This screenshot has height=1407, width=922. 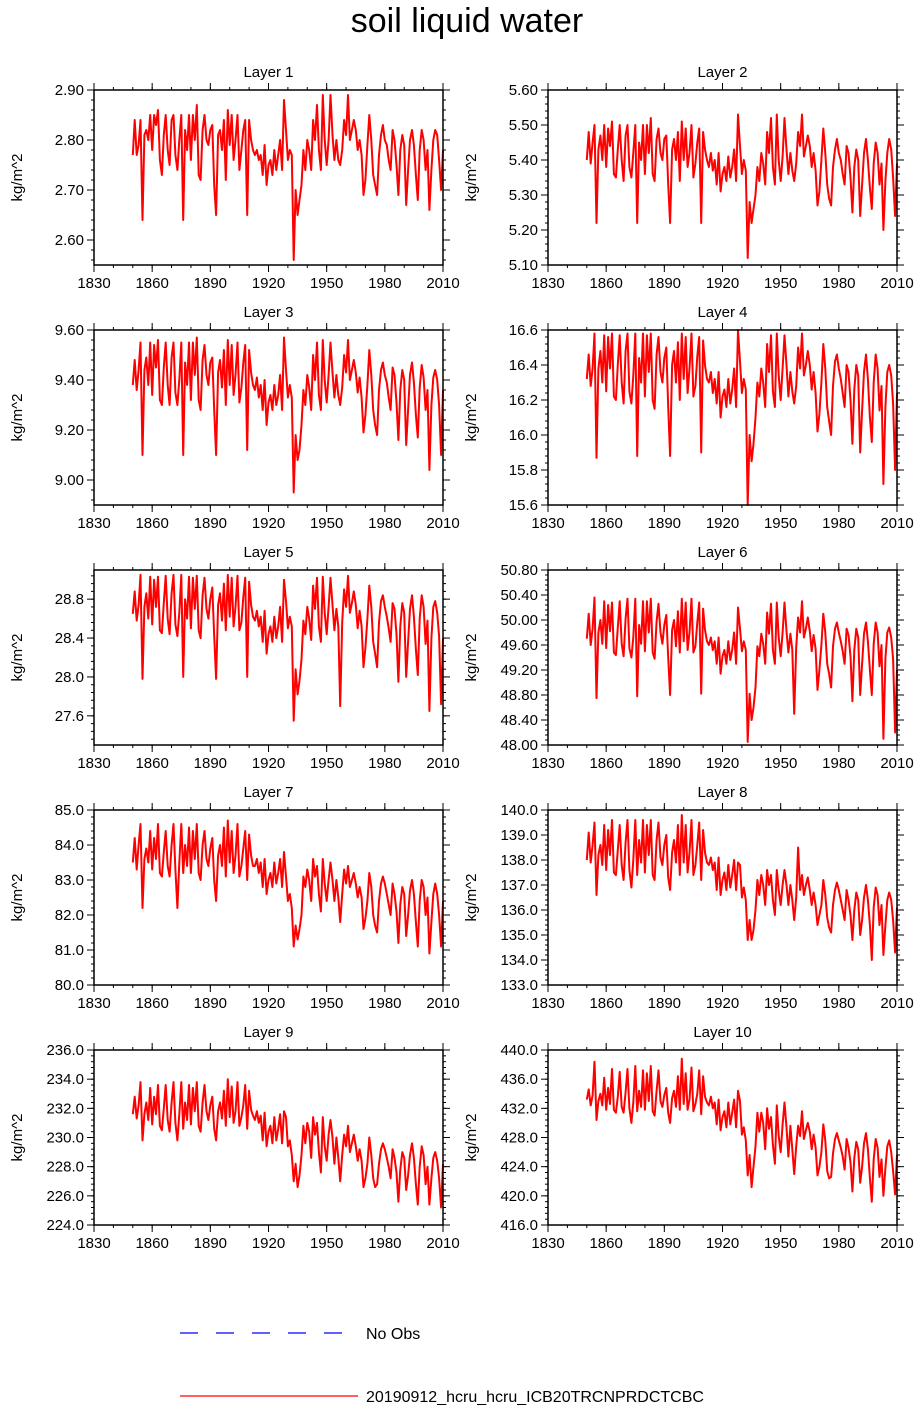 I want to click on y-tick-label: 134.0, so click(x=519, y=960).